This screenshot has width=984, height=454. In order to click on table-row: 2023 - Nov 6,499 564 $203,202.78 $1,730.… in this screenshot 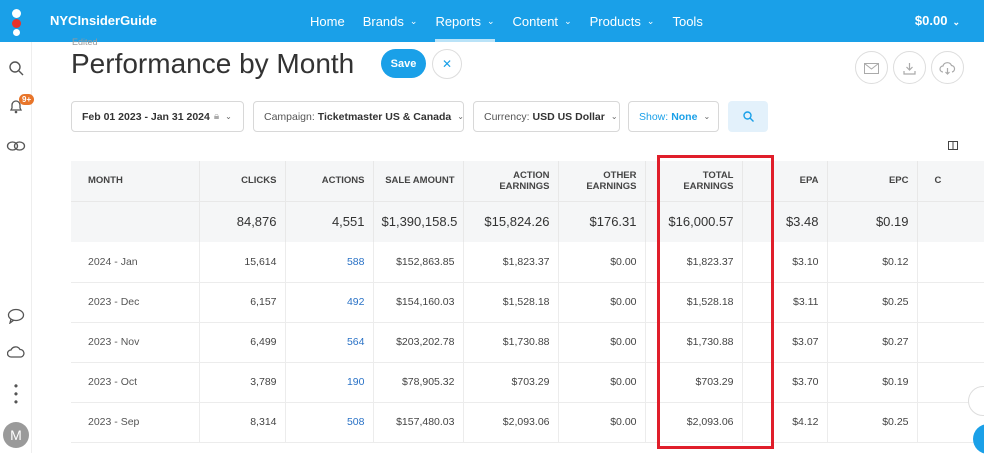, I will do `click(527, 342)`.